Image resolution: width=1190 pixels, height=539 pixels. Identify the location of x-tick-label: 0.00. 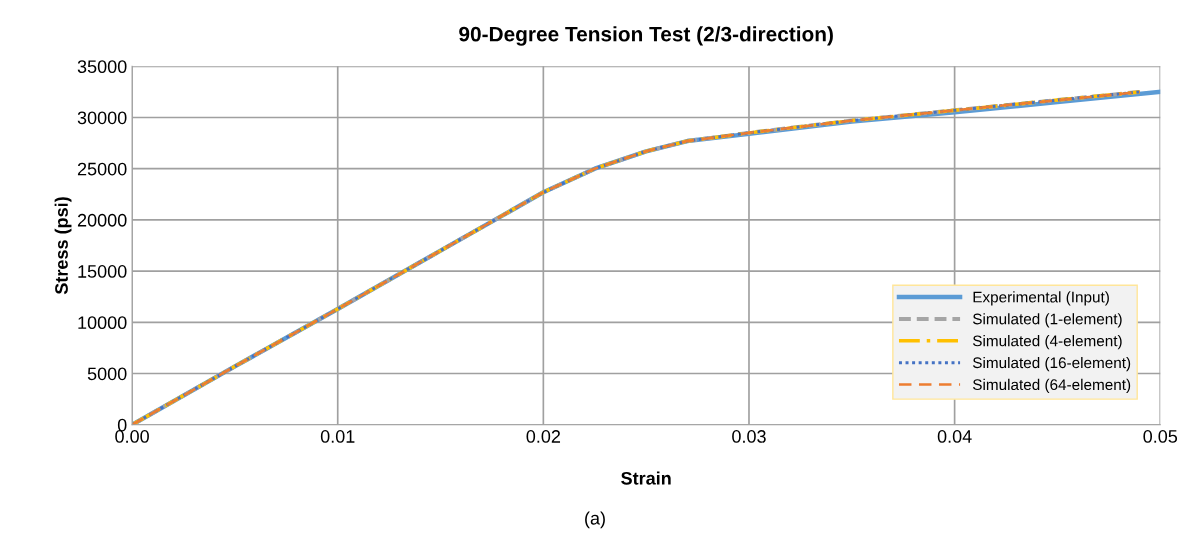
(132, 436).